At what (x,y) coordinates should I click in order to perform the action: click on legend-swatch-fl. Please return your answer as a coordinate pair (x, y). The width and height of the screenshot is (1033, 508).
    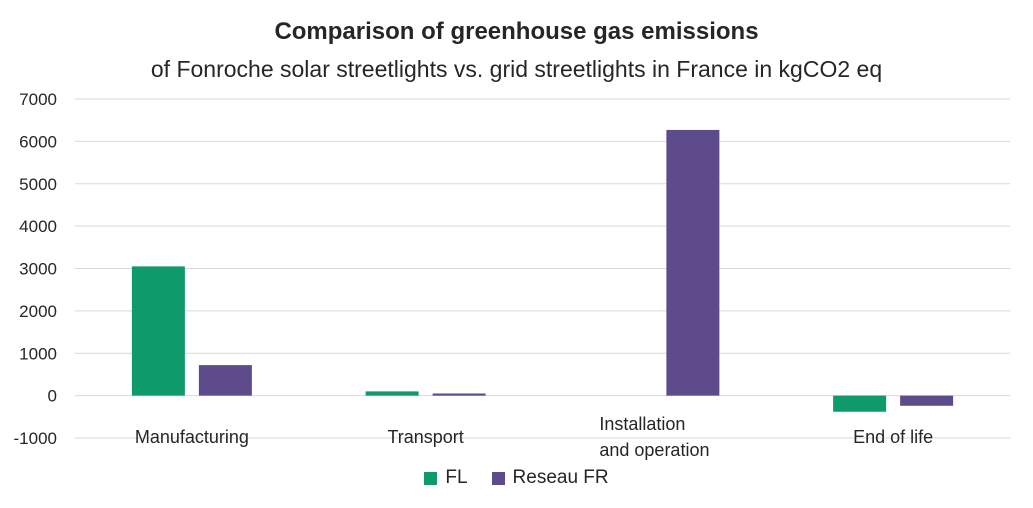
    Looking at the image, I should click on (431, 478).